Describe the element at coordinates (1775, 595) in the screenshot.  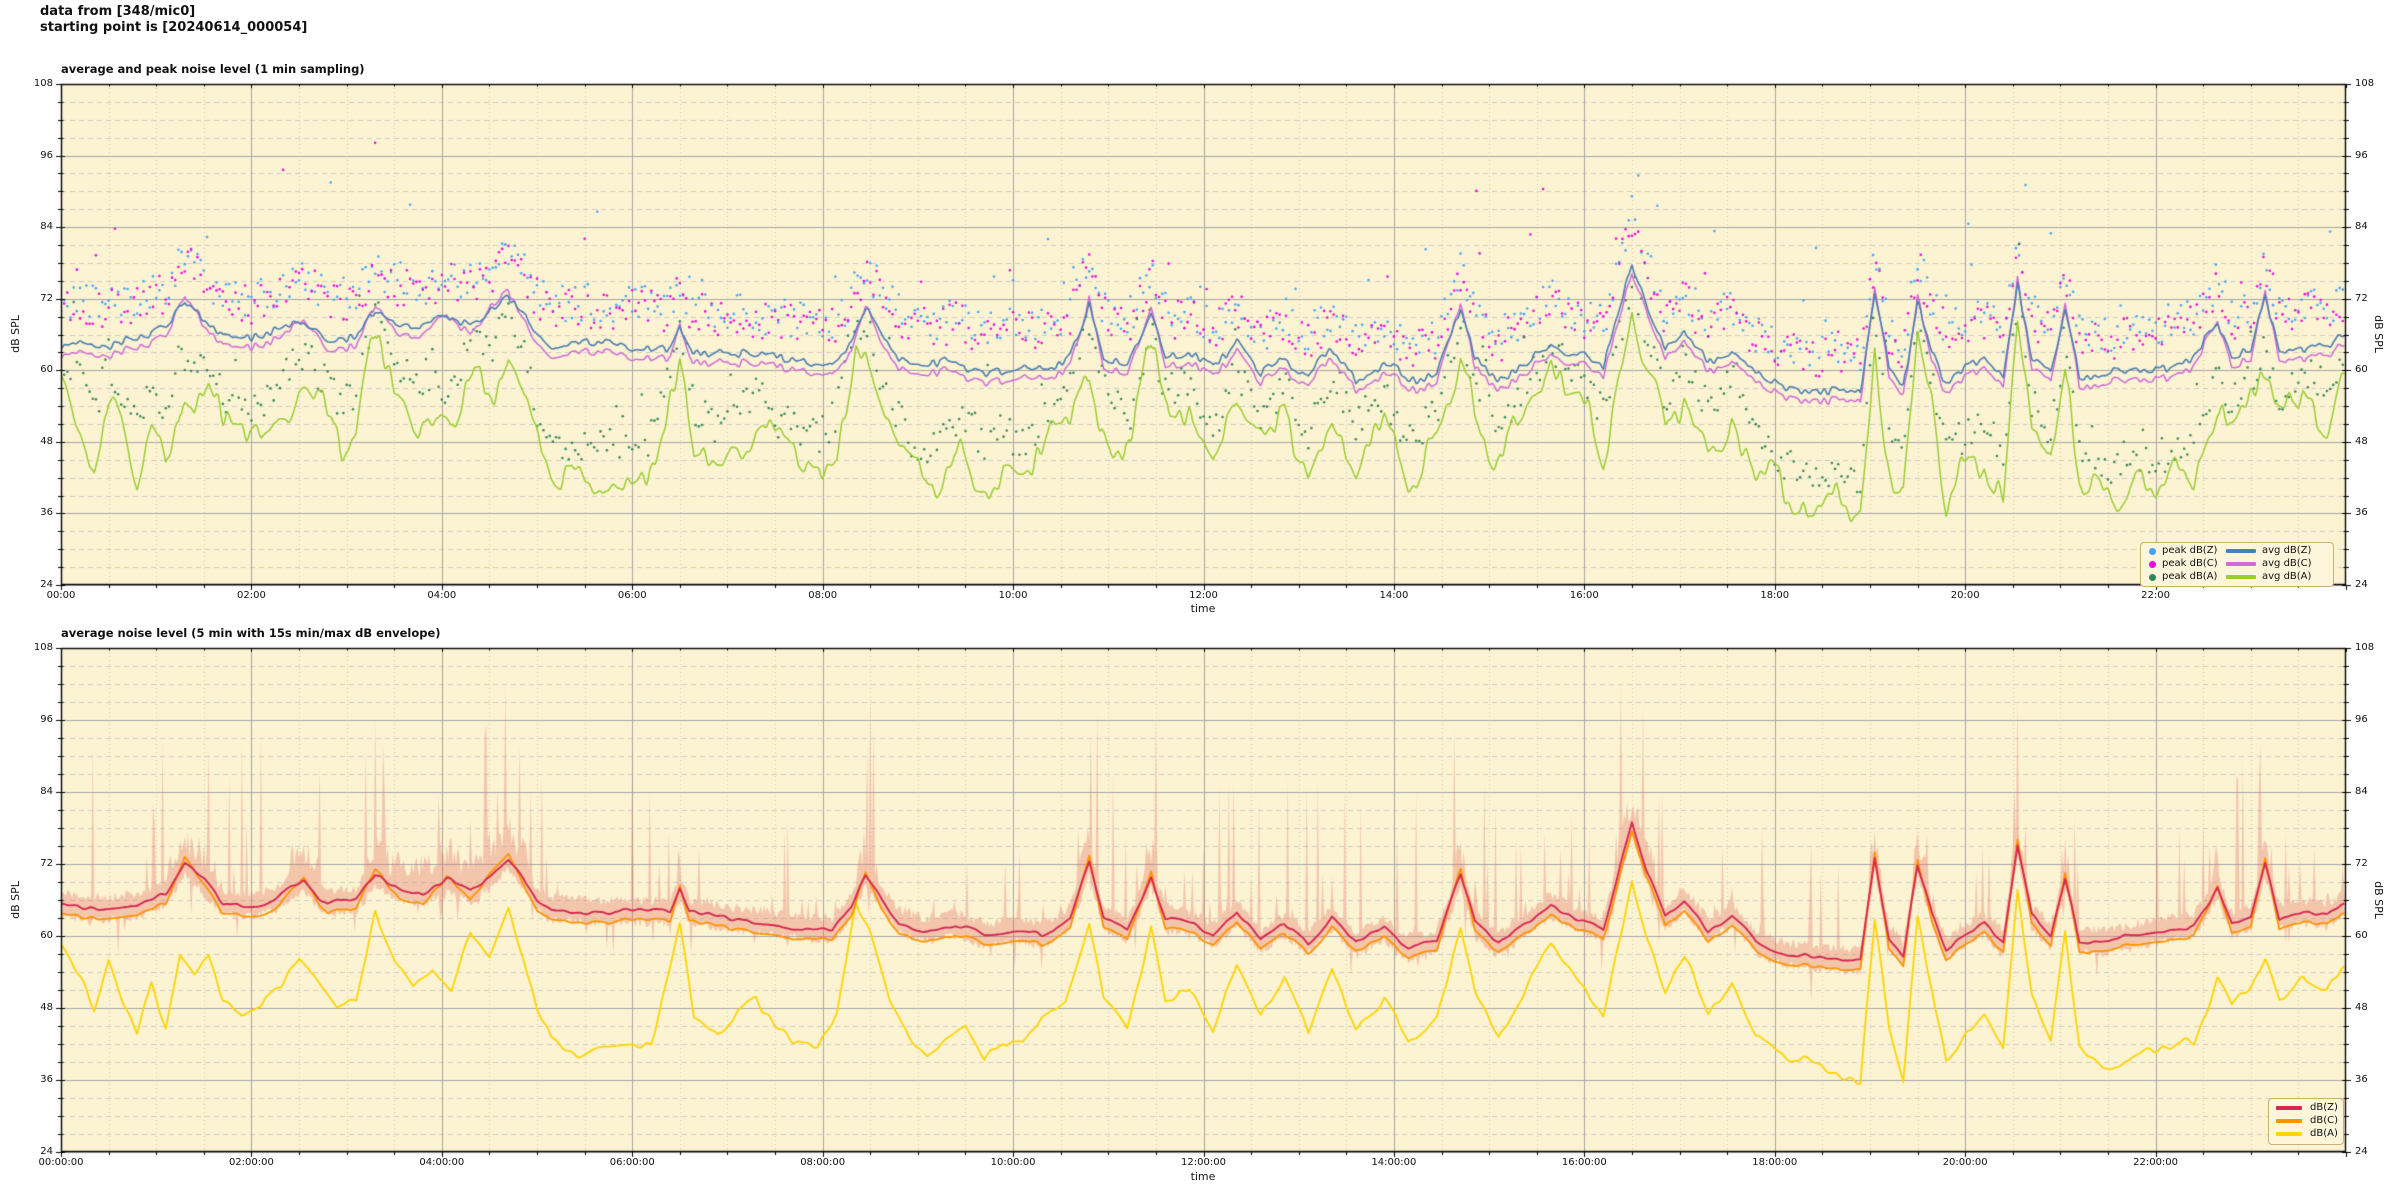
I see `x-tick-label: 18:00` at that location.